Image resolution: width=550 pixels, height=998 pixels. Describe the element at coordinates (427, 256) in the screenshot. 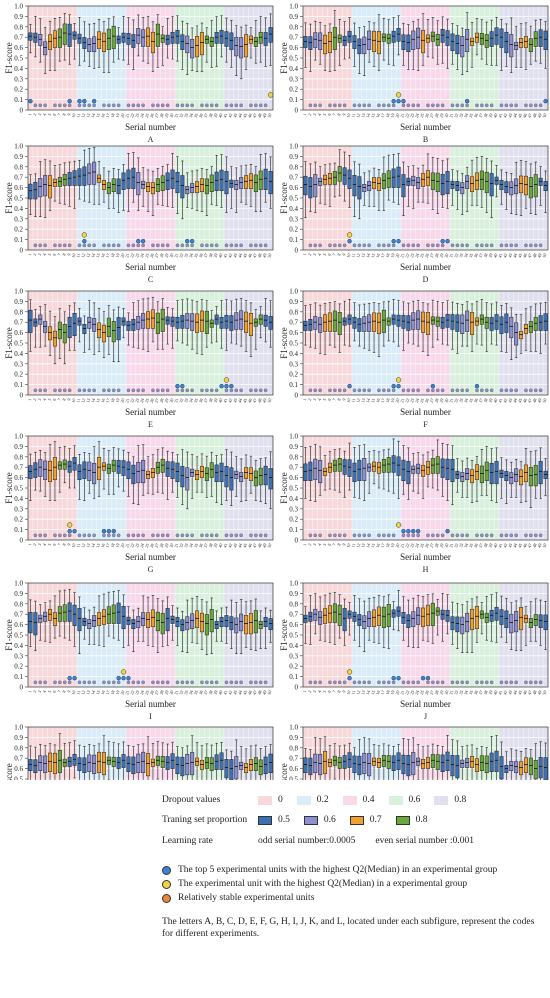

I see `x-tick-label: 26` at that location.